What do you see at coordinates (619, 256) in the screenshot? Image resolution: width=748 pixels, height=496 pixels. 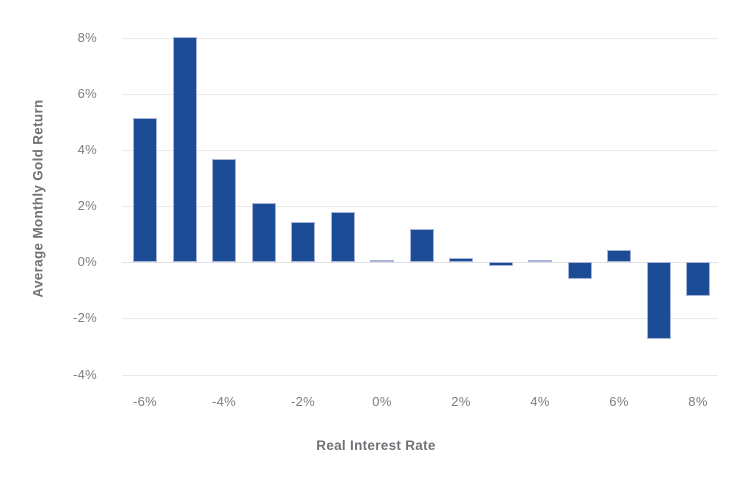 I see `bar-x-6pct` at bounding box center [619, 256].